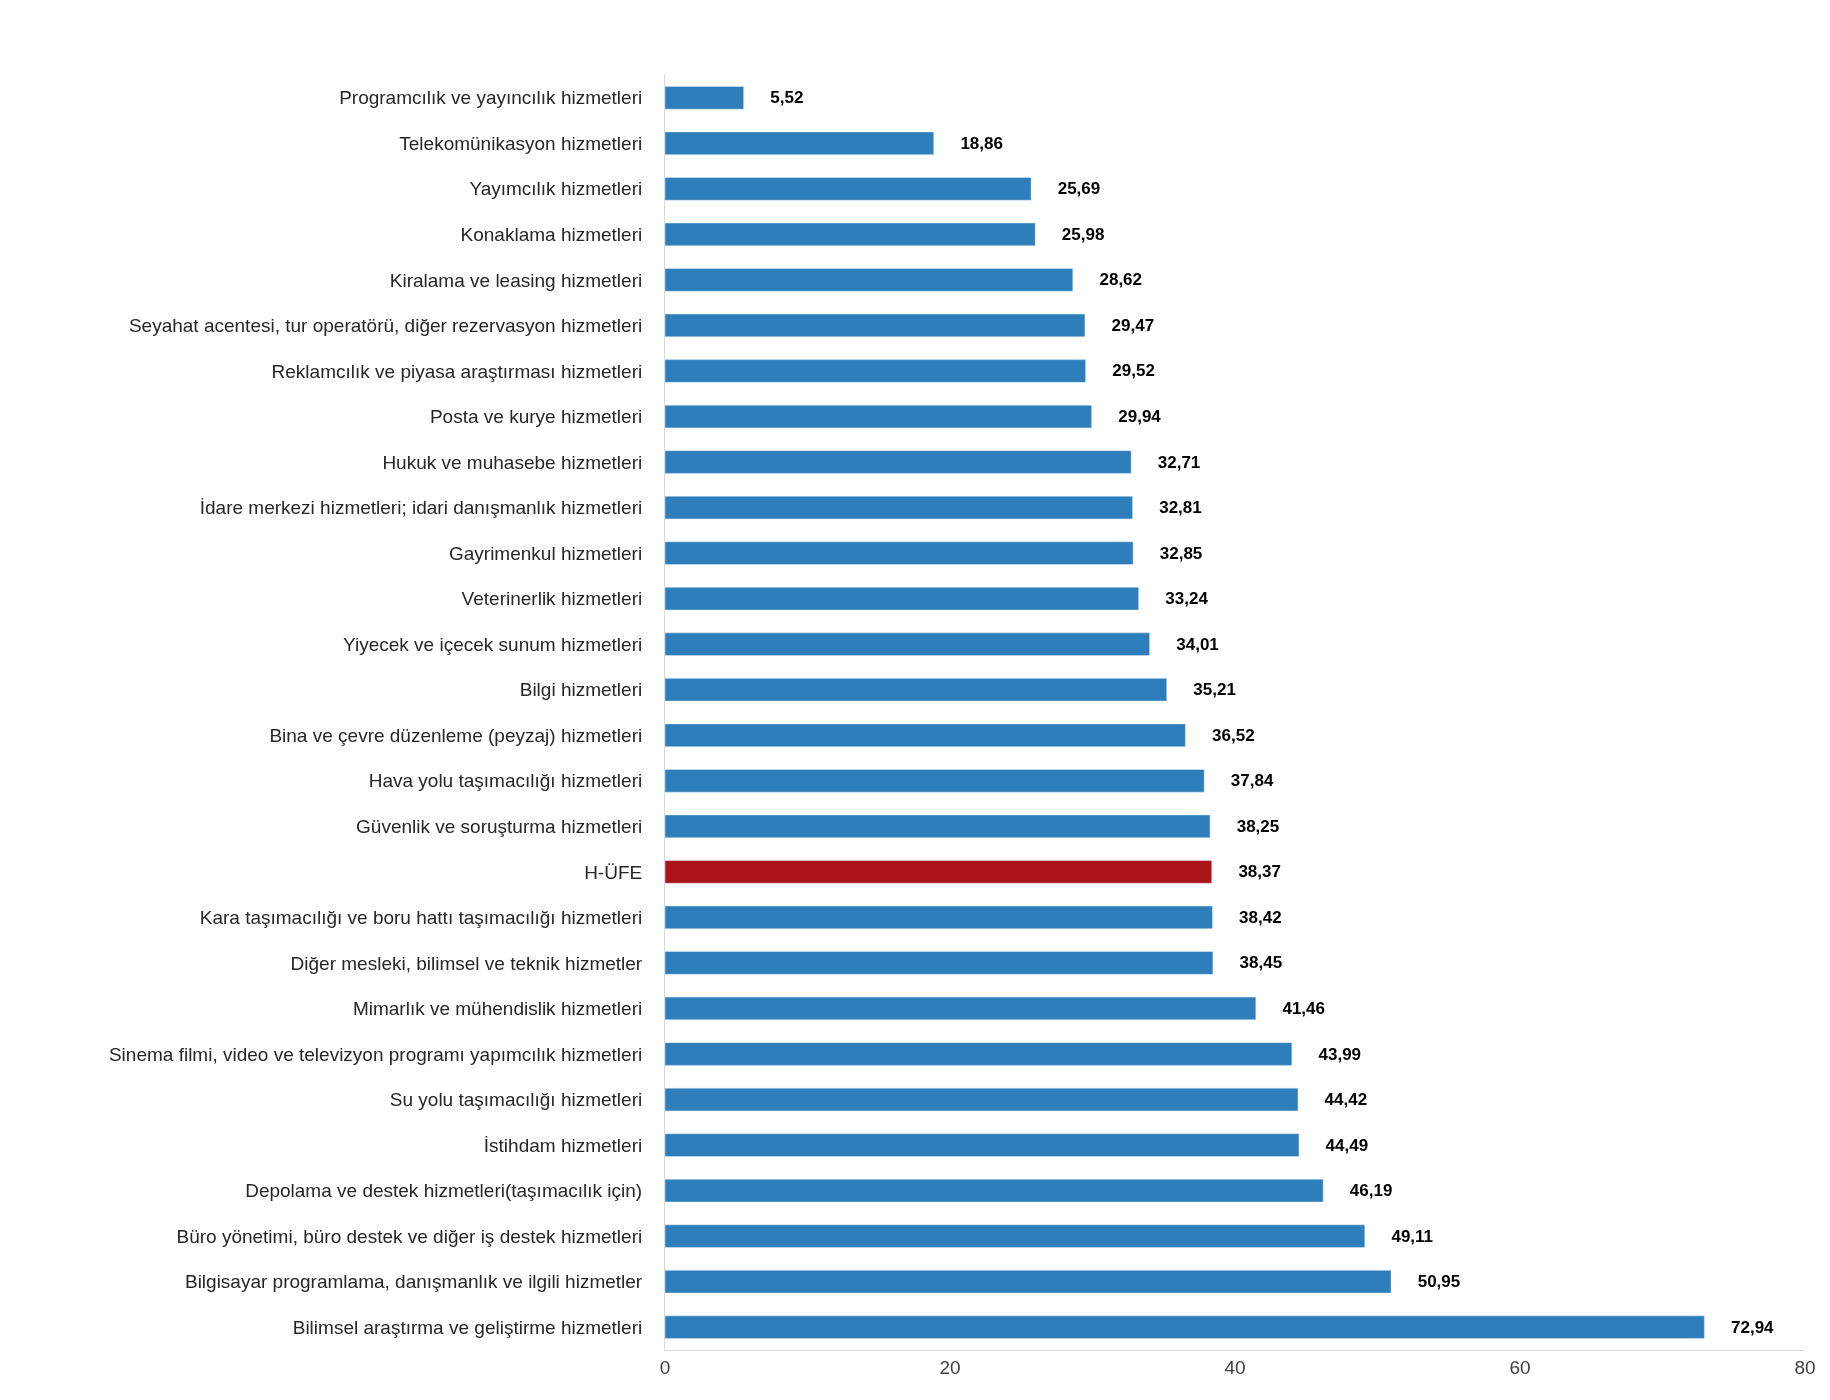 The height and width of the screenshot is (1400, 1830). Describe the element at coordinates (491, 98) in the screenshot. I see `y-tick-label: Programcılık ve yayıncılık hizmetleri` at that location.